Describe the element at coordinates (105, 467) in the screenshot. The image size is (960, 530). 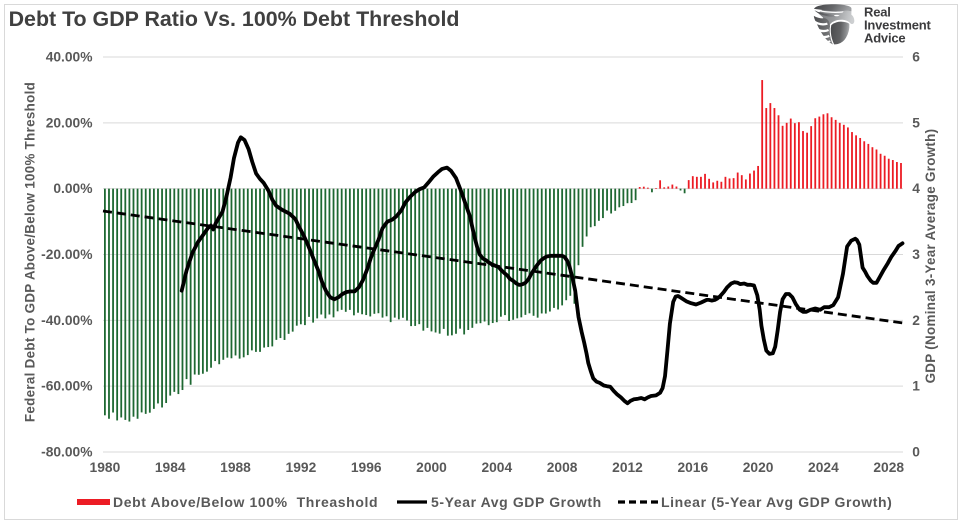
I see `svg-text: 1980` at that location.